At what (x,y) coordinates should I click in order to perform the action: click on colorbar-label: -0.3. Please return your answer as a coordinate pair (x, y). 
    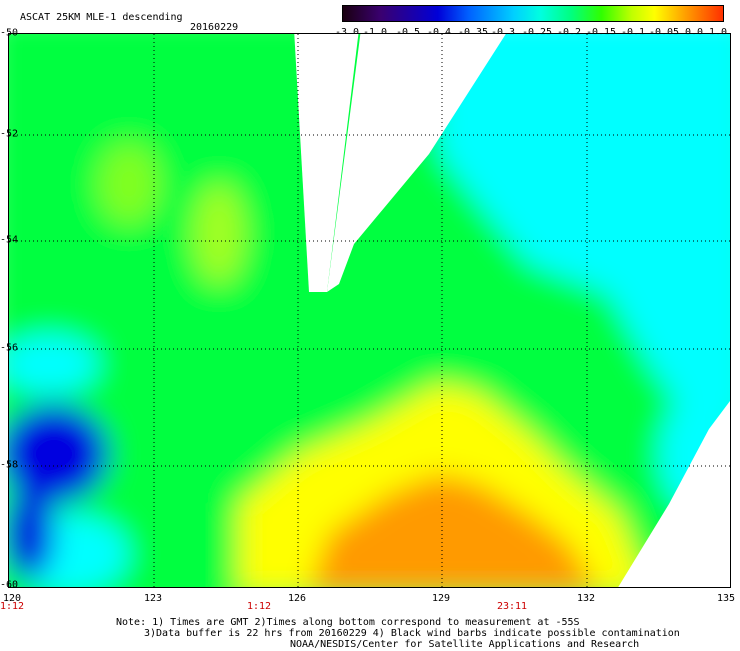
    Looking at the image, I should click on (503, 32).